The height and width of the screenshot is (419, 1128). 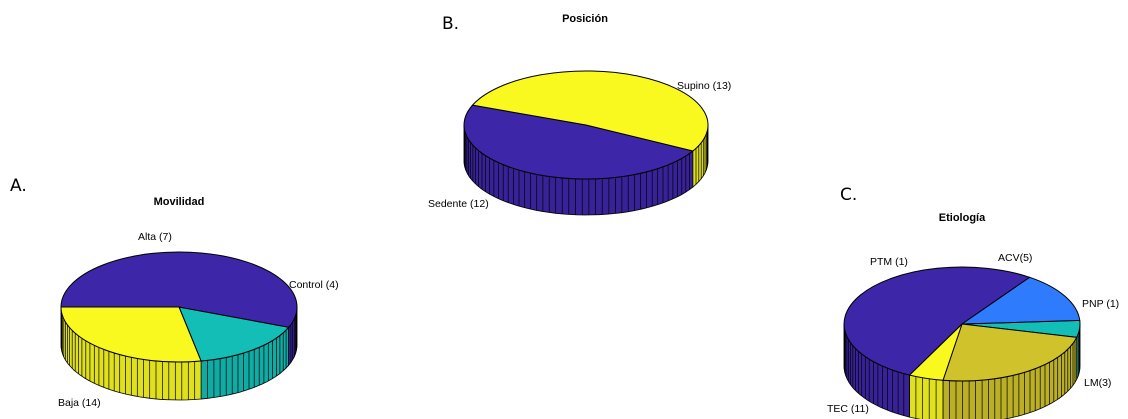 I want to click on pie-slice-movilidad-alta, so click(x=131, y=334).